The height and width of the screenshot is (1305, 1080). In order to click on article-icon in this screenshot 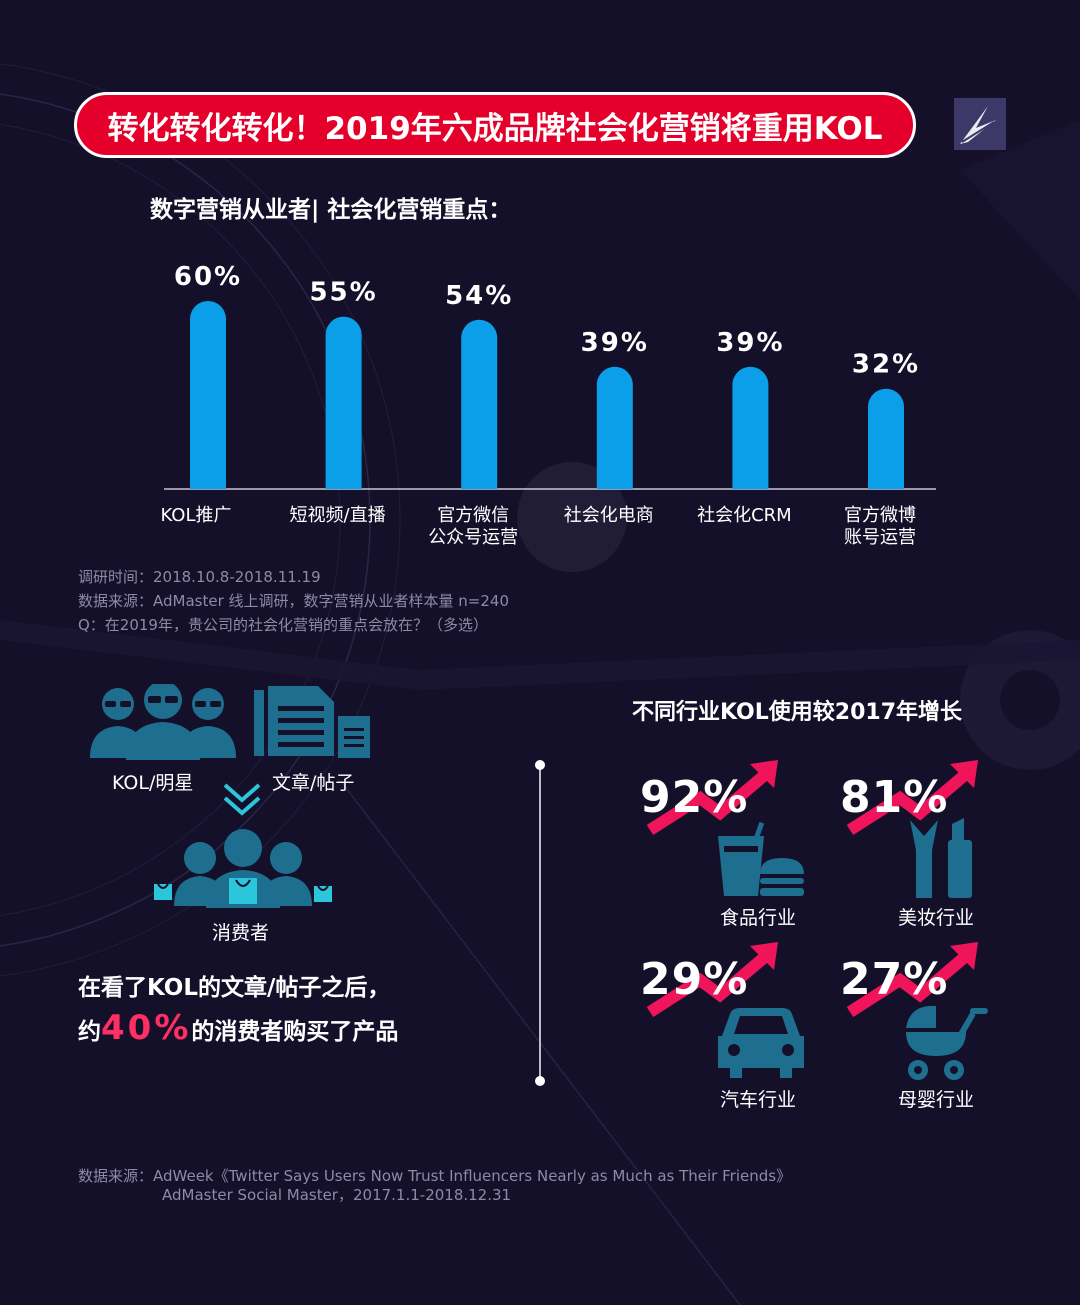, I will do `click(312, 722)`.